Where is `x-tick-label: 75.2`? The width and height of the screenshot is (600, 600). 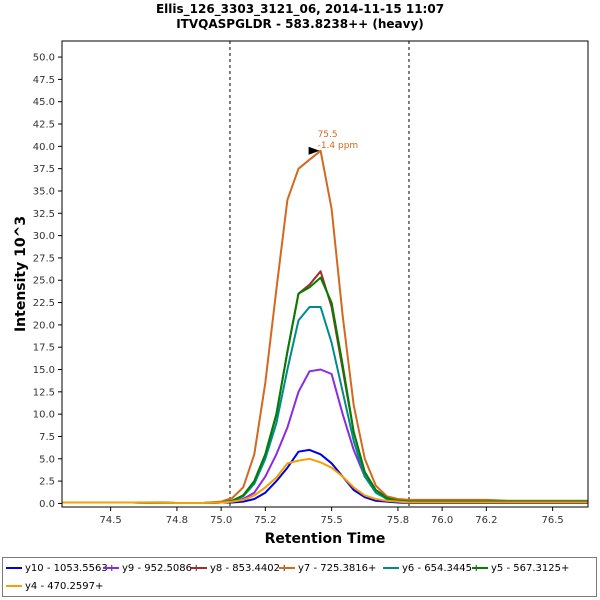 x-tick-label: 75.2 is located at coordinates (265, 520).